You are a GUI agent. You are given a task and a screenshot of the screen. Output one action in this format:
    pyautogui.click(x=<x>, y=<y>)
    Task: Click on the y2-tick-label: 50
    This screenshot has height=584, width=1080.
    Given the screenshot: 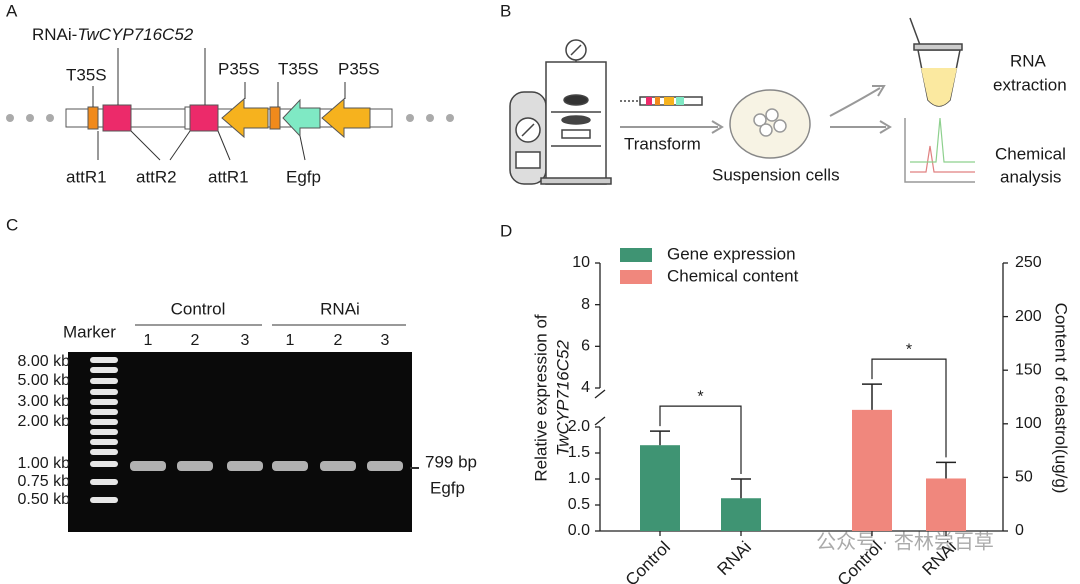 What is the action you would take?
    pyautogui.click(x=1024, y=477)
    